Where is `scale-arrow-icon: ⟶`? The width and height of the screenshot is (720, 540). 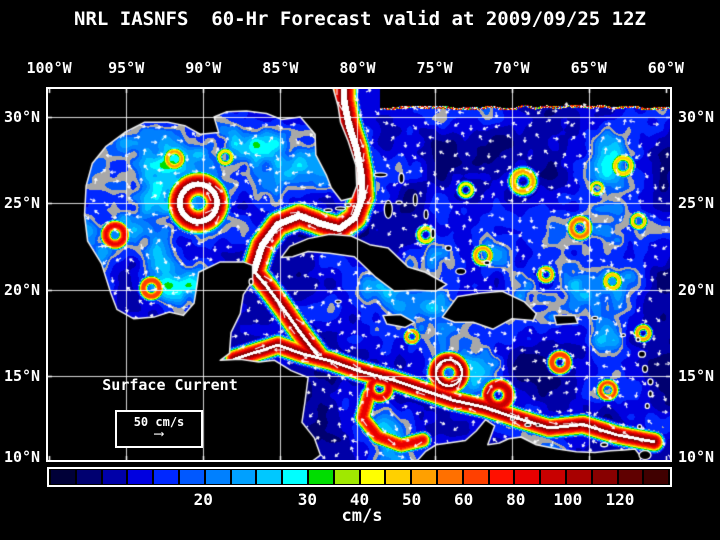
scale-arrow-icon: ⟶ is located at coordinates (159, 434).